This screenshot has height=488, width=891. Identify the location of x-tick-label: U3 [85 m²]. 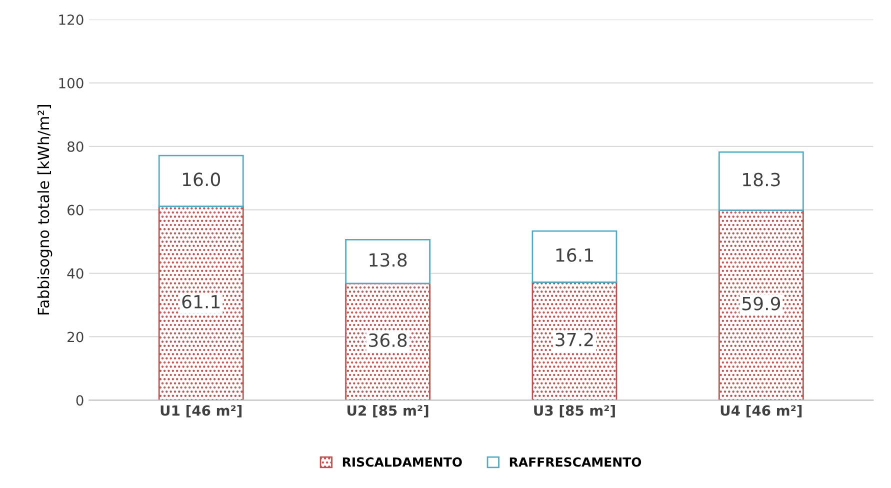
(574, 411).